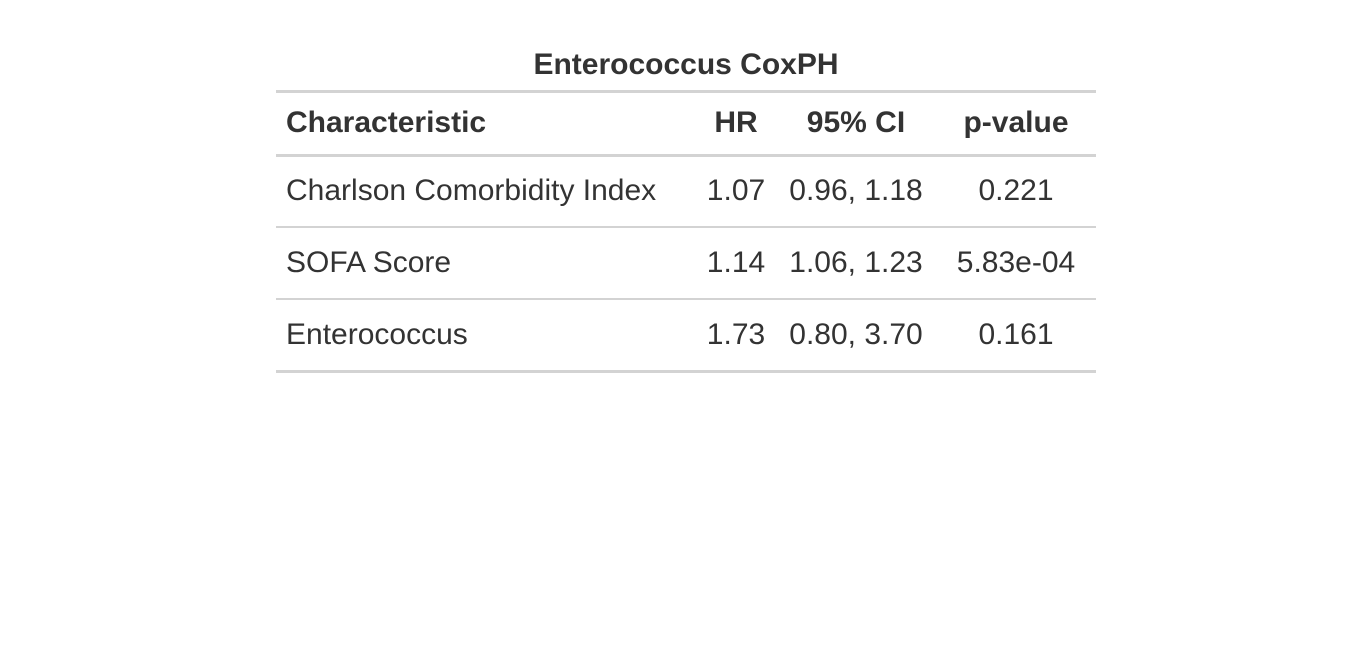 This screenshot has width=1368, height=648. I want to click on header-row: Characteristic HR 95% CI p-value, so click(686, 125).